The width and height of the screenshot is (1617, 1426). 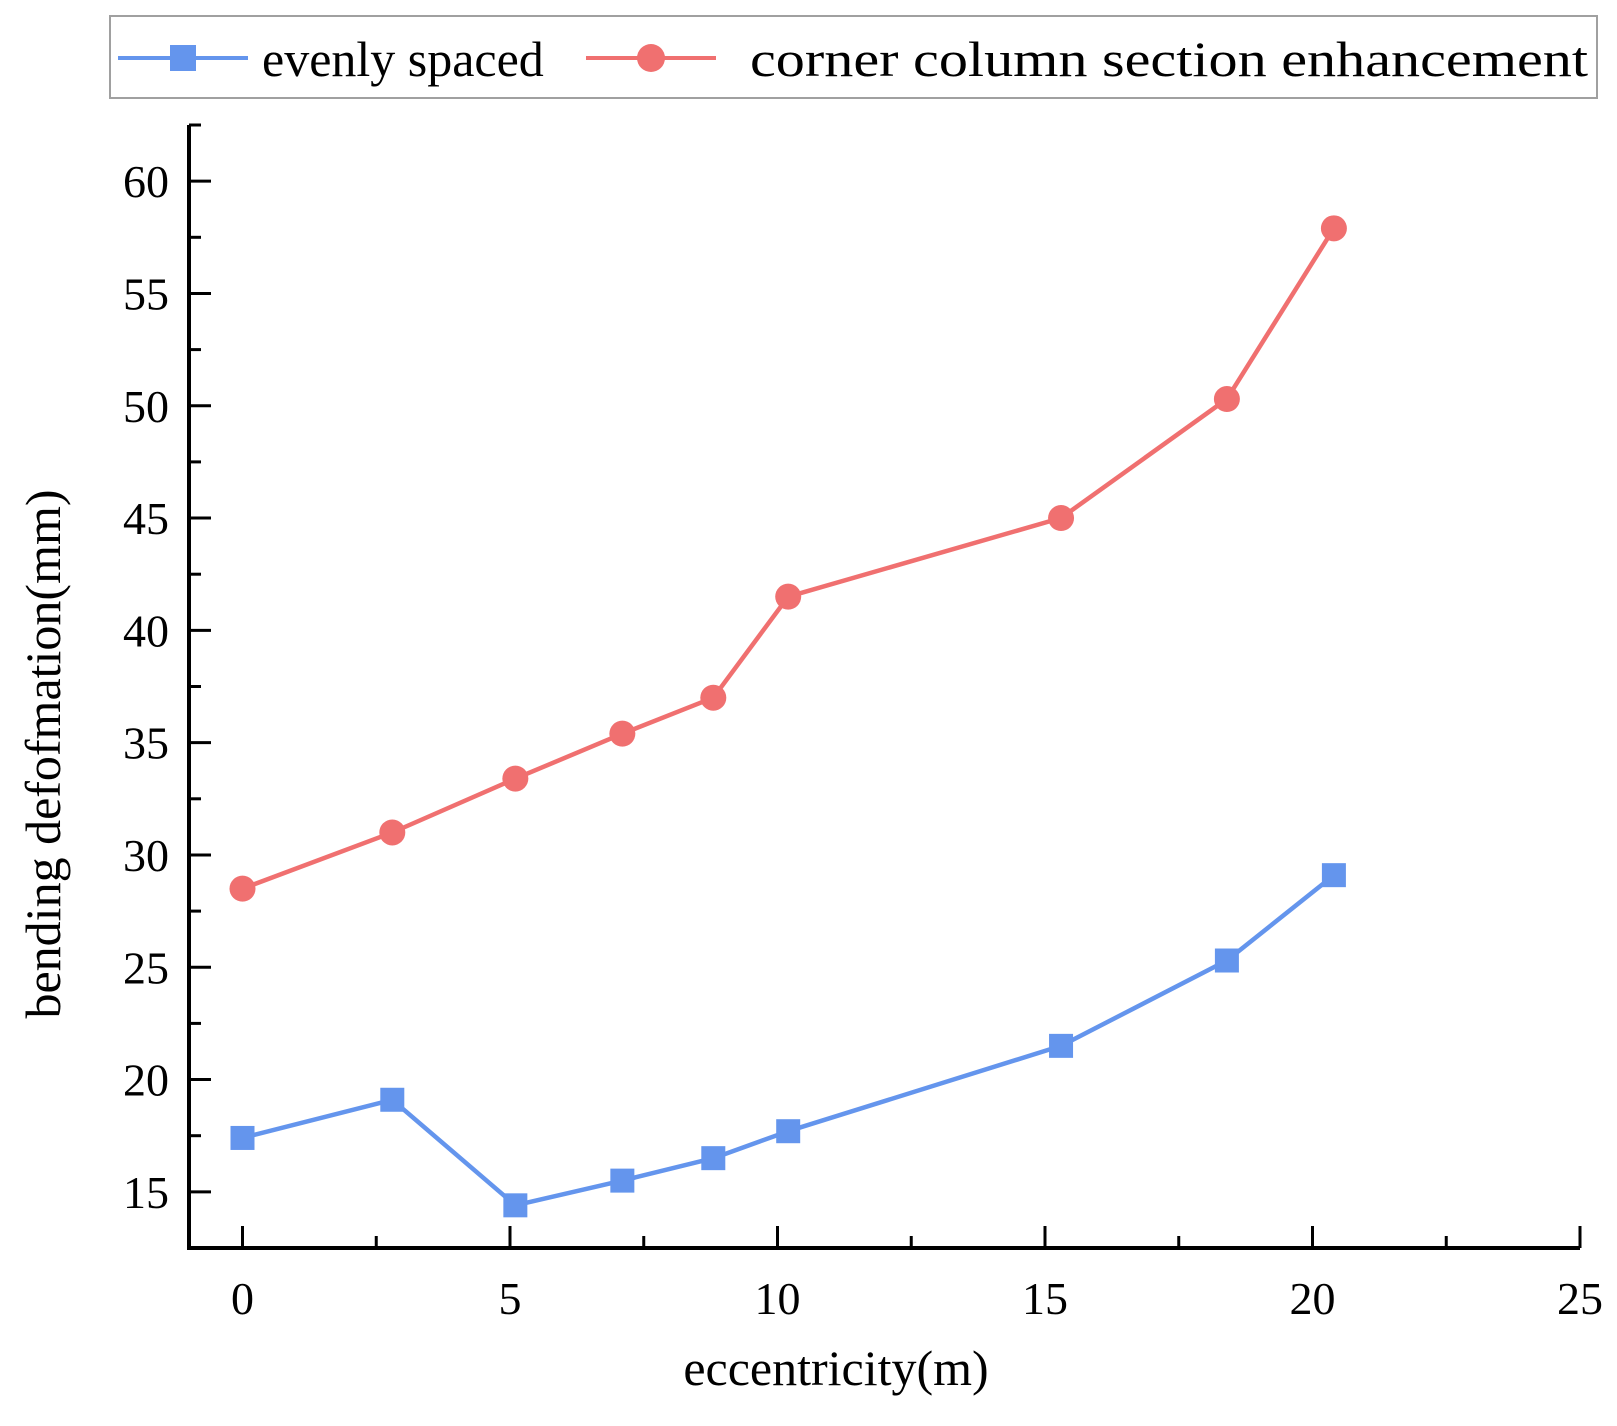 I want to click on y-axis-title: bending defofmation(mm), so click(x=43, y=753).